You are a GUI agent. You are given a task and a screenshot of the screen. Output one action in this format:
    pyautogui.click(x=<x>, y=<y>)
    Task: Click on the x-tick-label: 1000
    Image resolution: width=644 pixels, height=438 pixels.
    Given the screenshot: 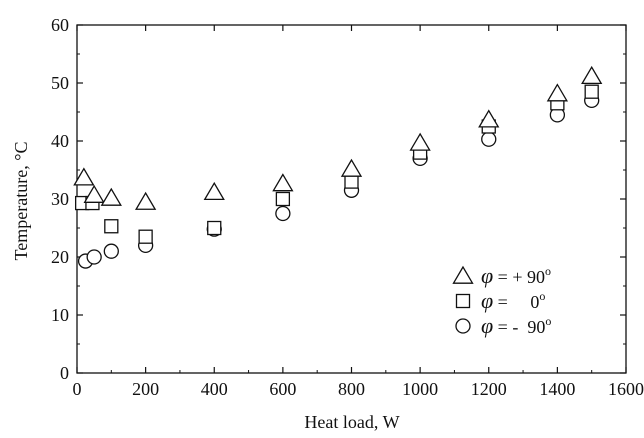 What is the action you would take?
    pyautogui.click(x=420, y=389)
    